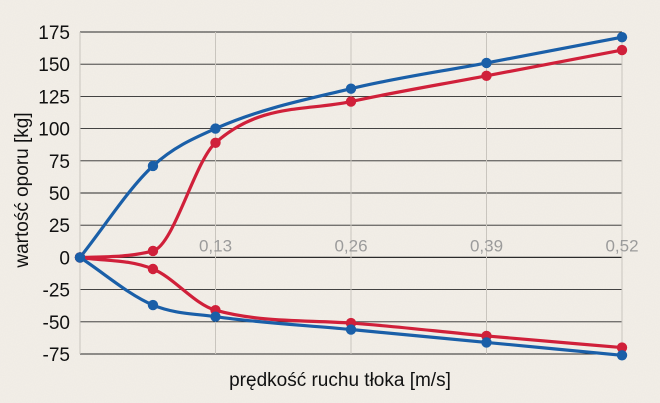 This screenshot has height=403, width=660. I want to click on y-tick-label: 100, so click(54, 130).